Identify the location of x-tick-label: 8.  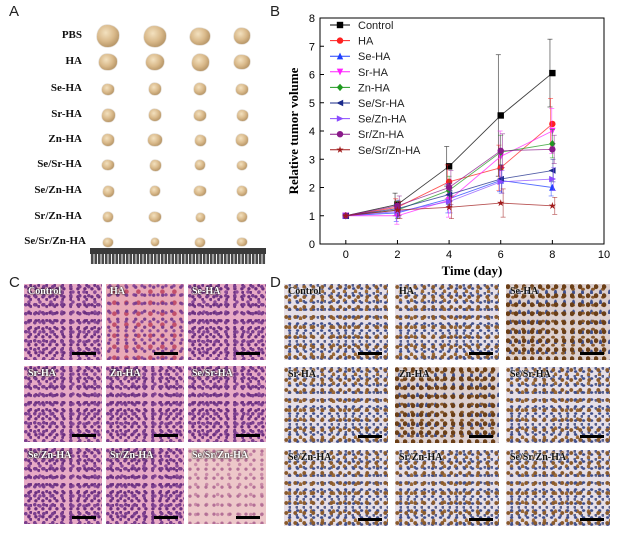
(552, 255).